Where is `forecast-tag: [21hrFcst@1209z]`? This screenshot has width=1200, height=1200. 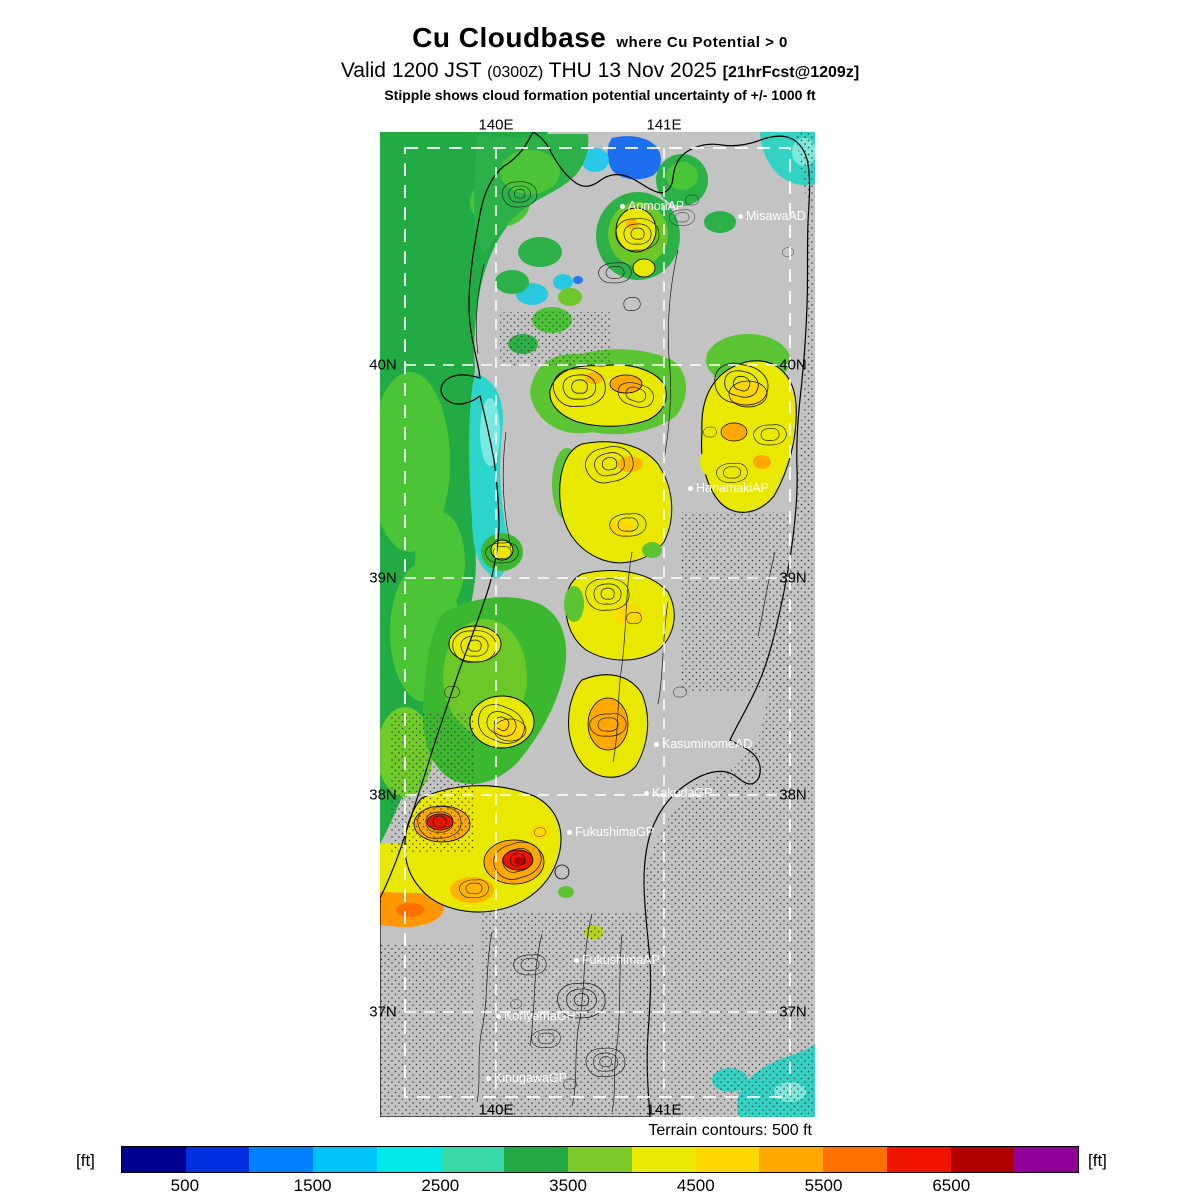
forecast-tag: [21hrFcst@1209z] is located at coordinates (791, 72).